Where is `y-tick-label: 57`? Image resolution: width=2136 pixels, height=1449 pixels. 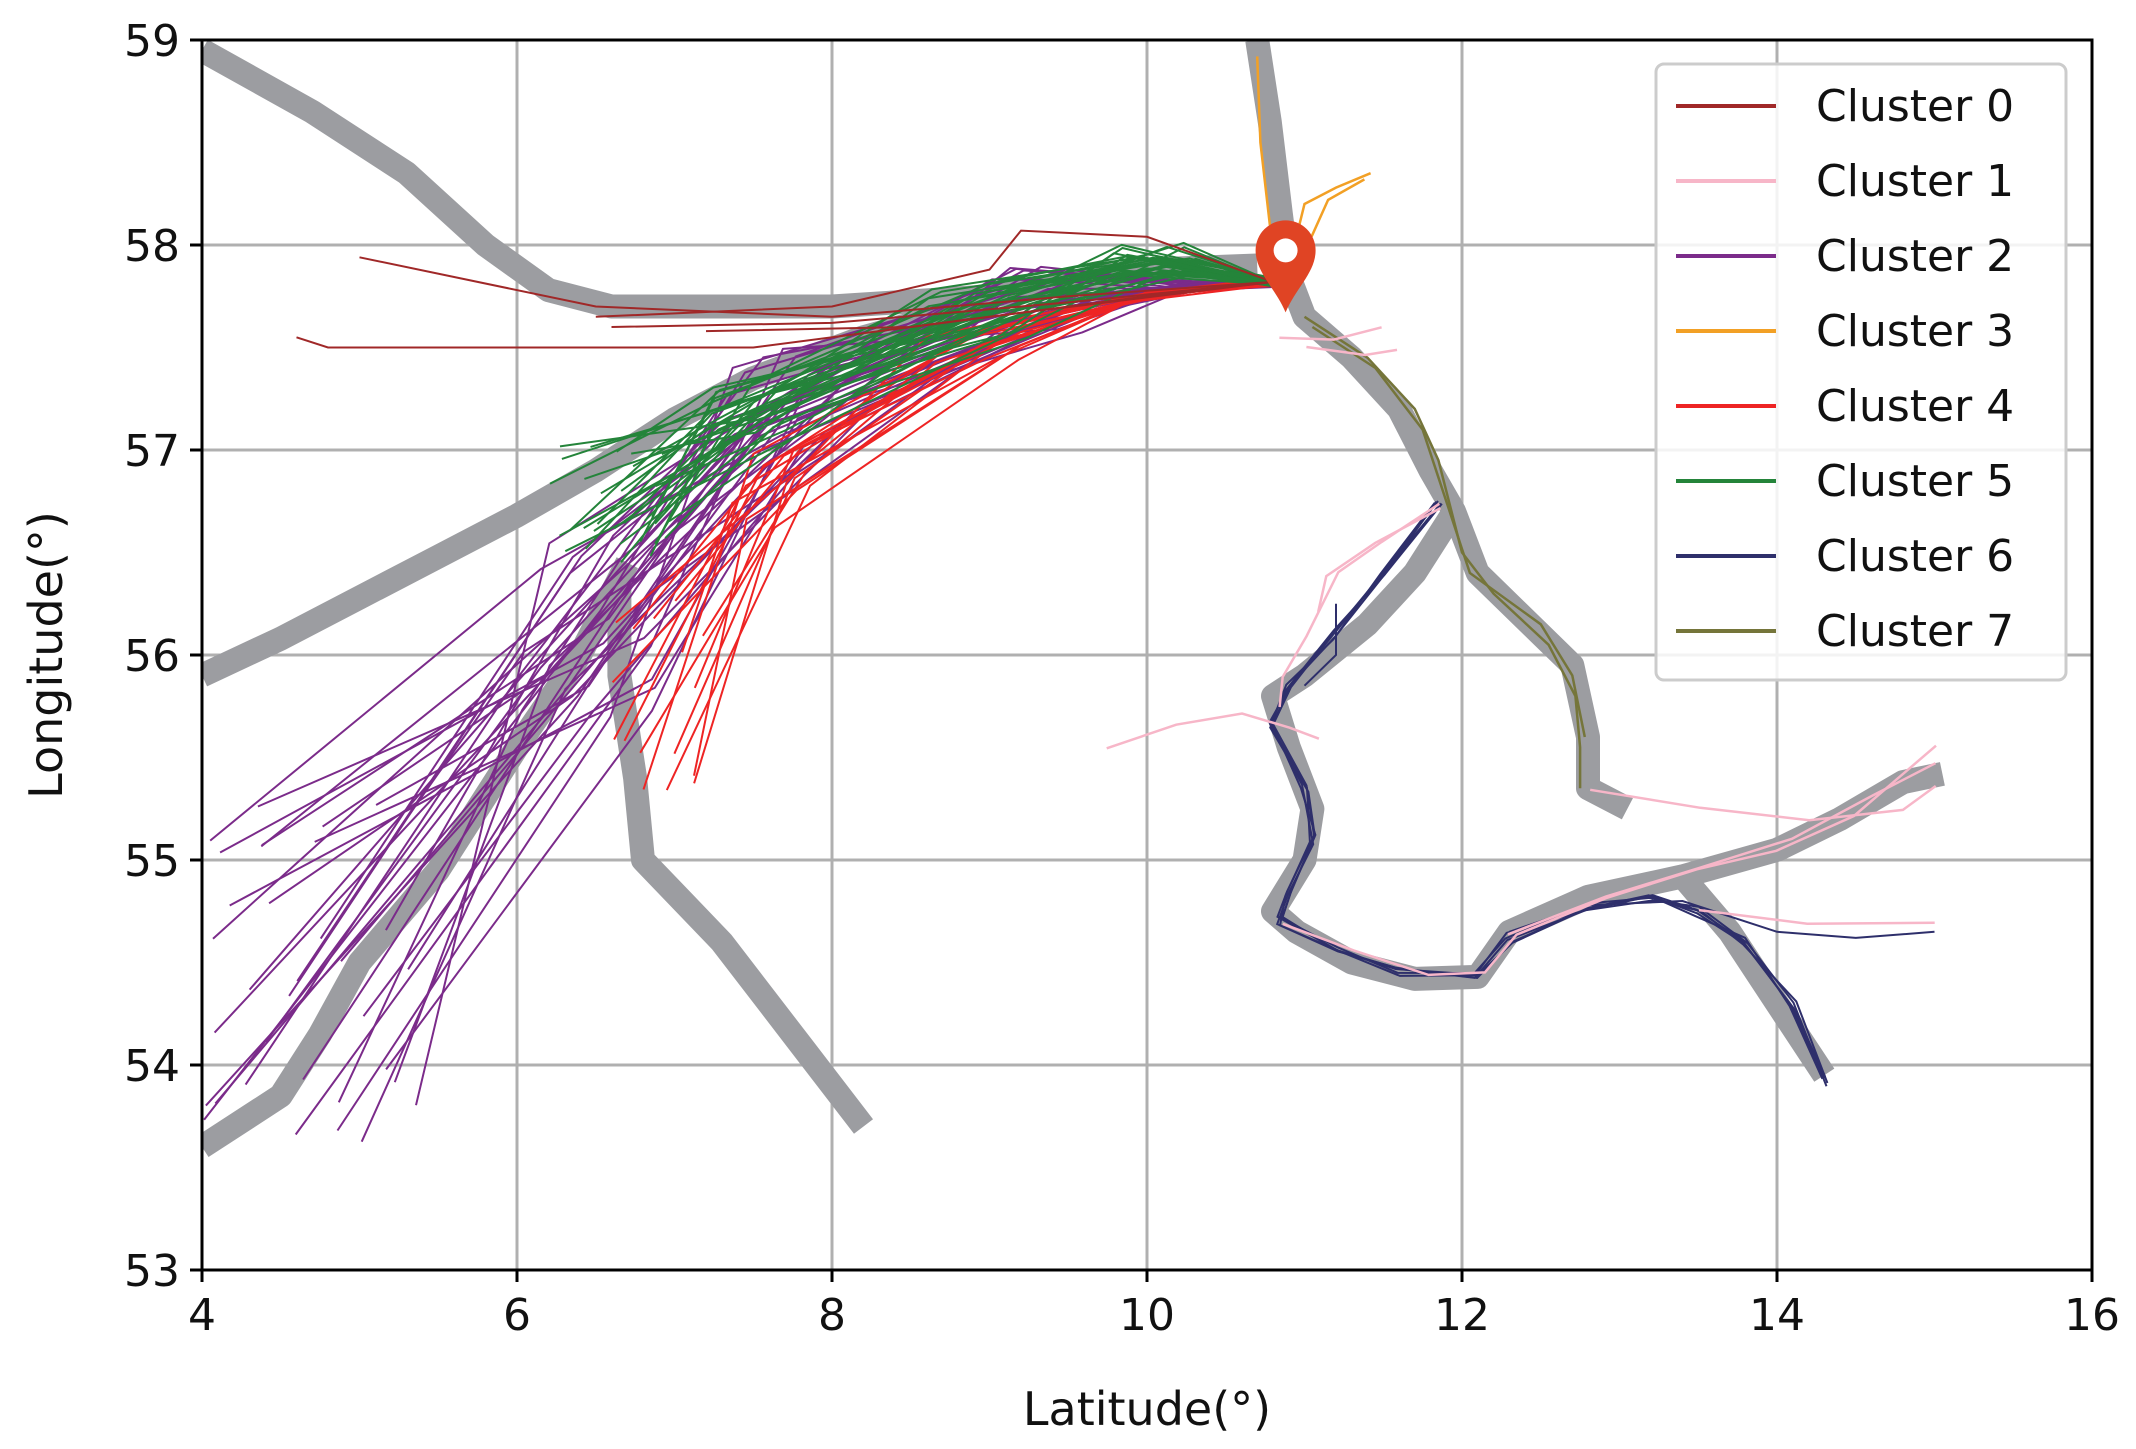
y-tick-label: 57 is located at coordinates (152, 451).